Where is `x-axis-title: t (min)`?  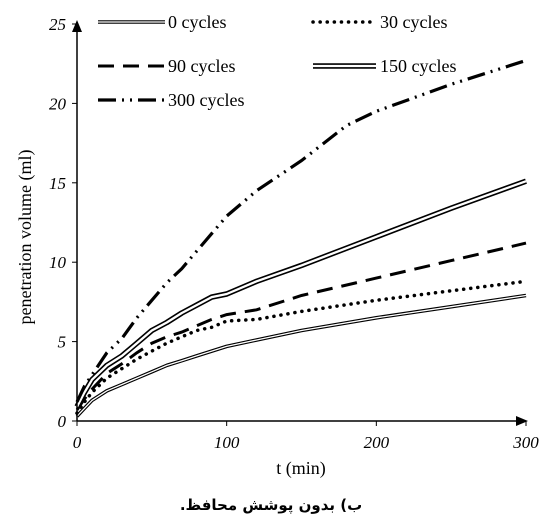 x-axis-title: t (min) is located at coordinates (301, 468).